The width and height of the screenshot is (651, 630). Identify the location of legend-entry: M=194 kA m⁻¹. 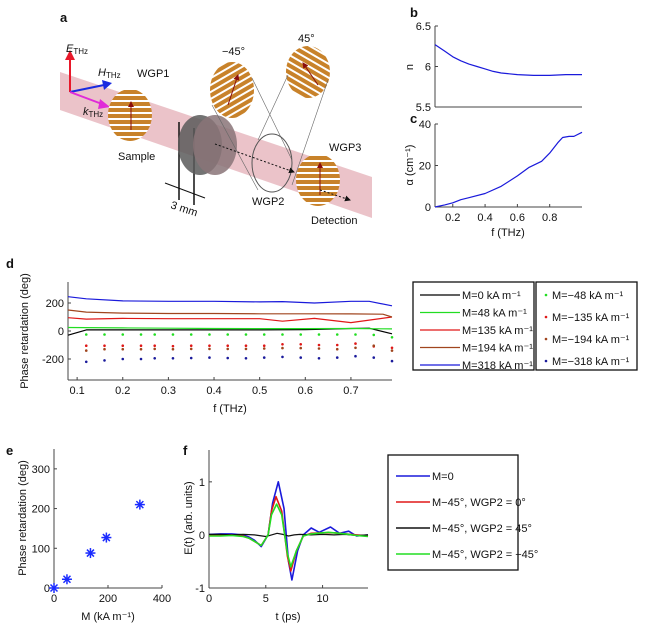
(497, 349).